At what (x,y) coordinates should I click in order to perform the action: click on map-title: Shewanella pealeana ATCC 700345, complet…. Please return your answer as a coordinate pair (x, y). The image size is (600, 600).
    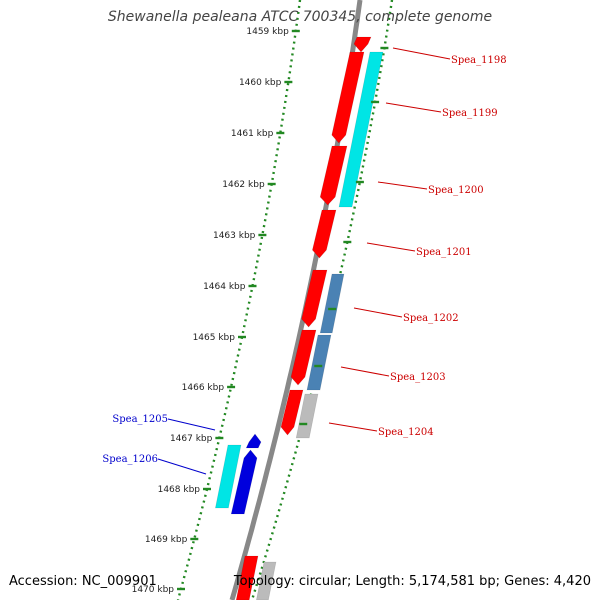
    Looking at the image, I should click on (300, 17).